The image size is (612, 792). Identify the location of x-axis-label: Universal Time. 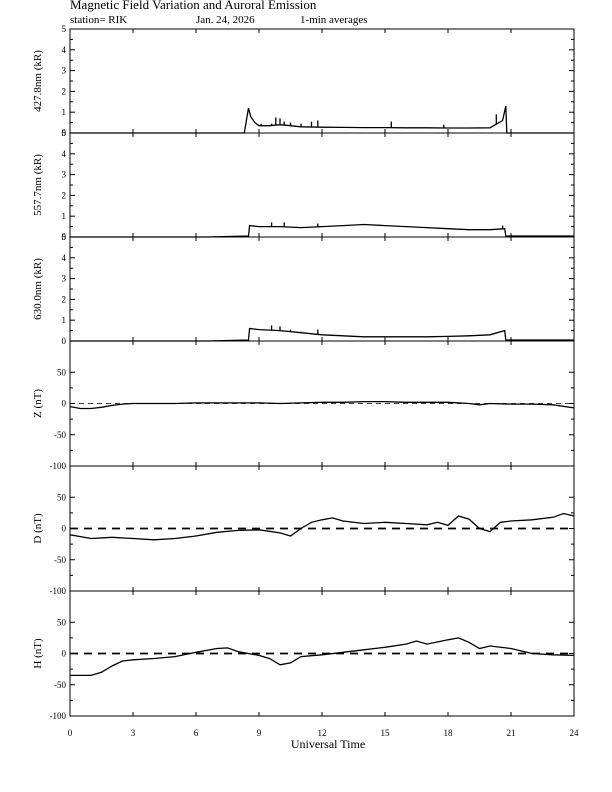
(328, 744).